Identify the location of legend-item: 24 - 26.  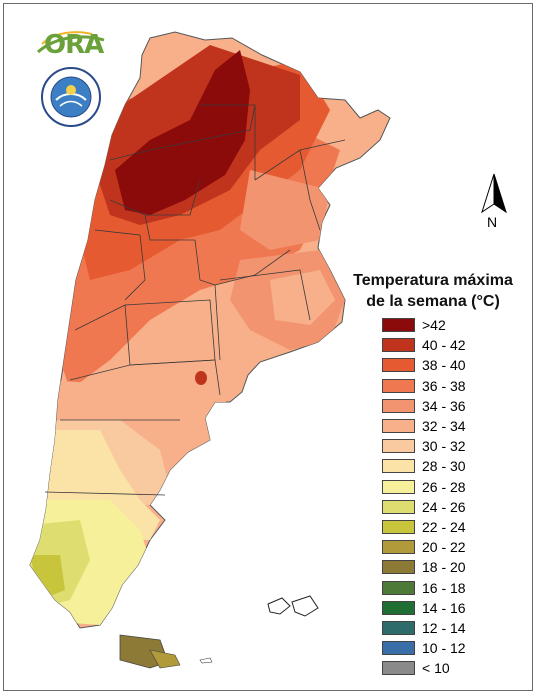
(424, 507).